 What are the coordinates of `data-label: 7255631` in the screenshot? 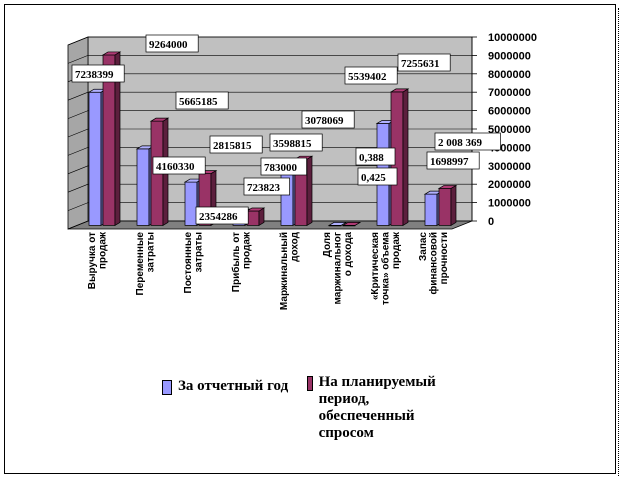 It's located at (420, 64).